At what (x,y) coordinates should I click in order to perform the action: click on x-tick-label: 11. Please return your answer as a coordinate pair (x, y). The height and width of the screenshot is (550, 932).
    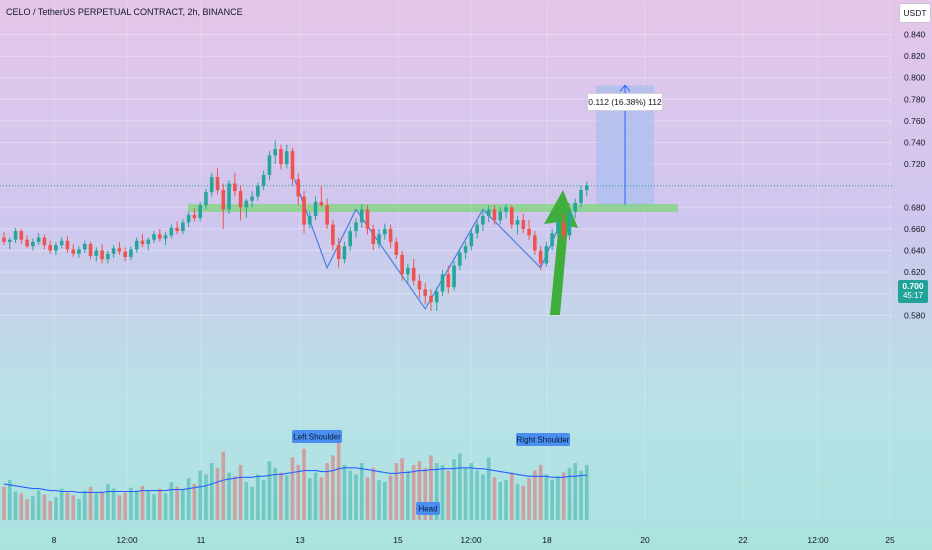
    Looking at the image, I should click on (201, 540).